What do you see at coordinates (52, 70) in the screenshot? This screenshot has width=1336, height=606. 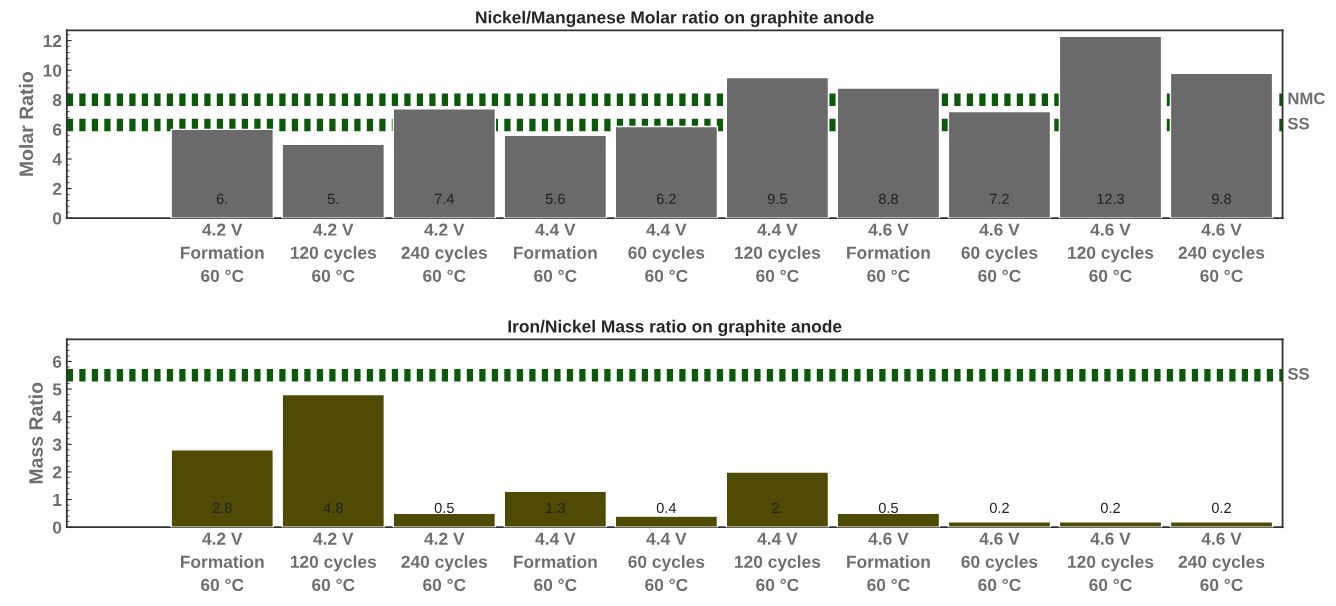 I see `y-tick-label: 10` at bounding box center [52, 70].